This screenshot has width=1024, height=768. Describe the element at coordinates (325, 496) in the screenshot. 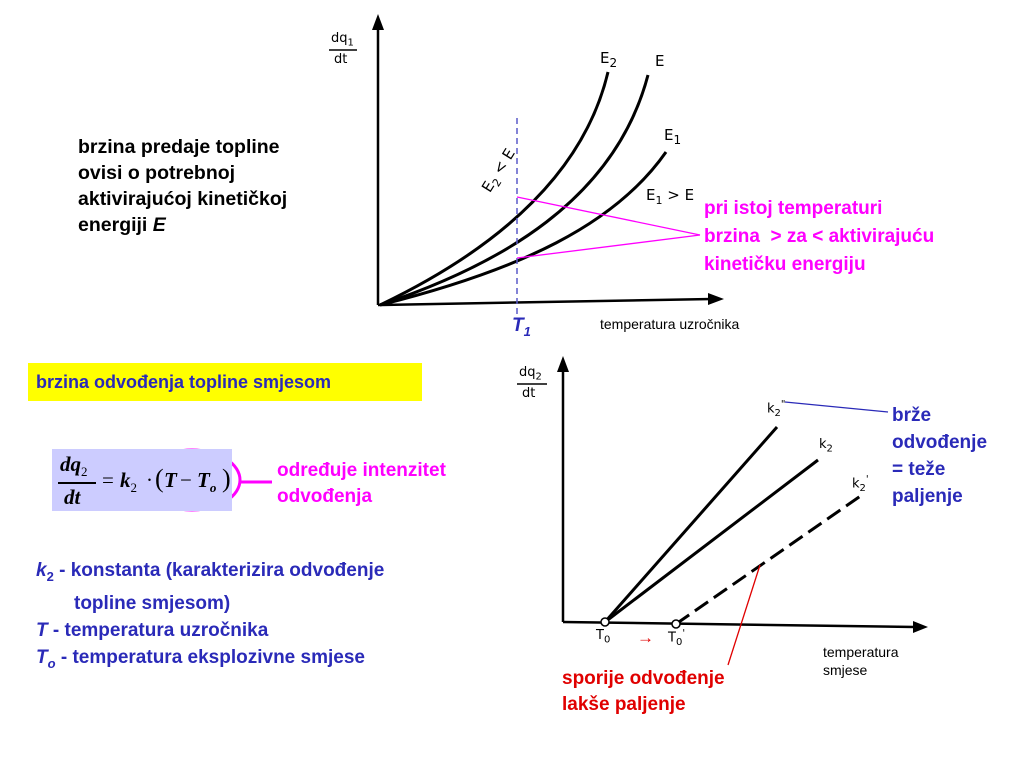

I see `formula-note-line2: odvođenja` at that location.